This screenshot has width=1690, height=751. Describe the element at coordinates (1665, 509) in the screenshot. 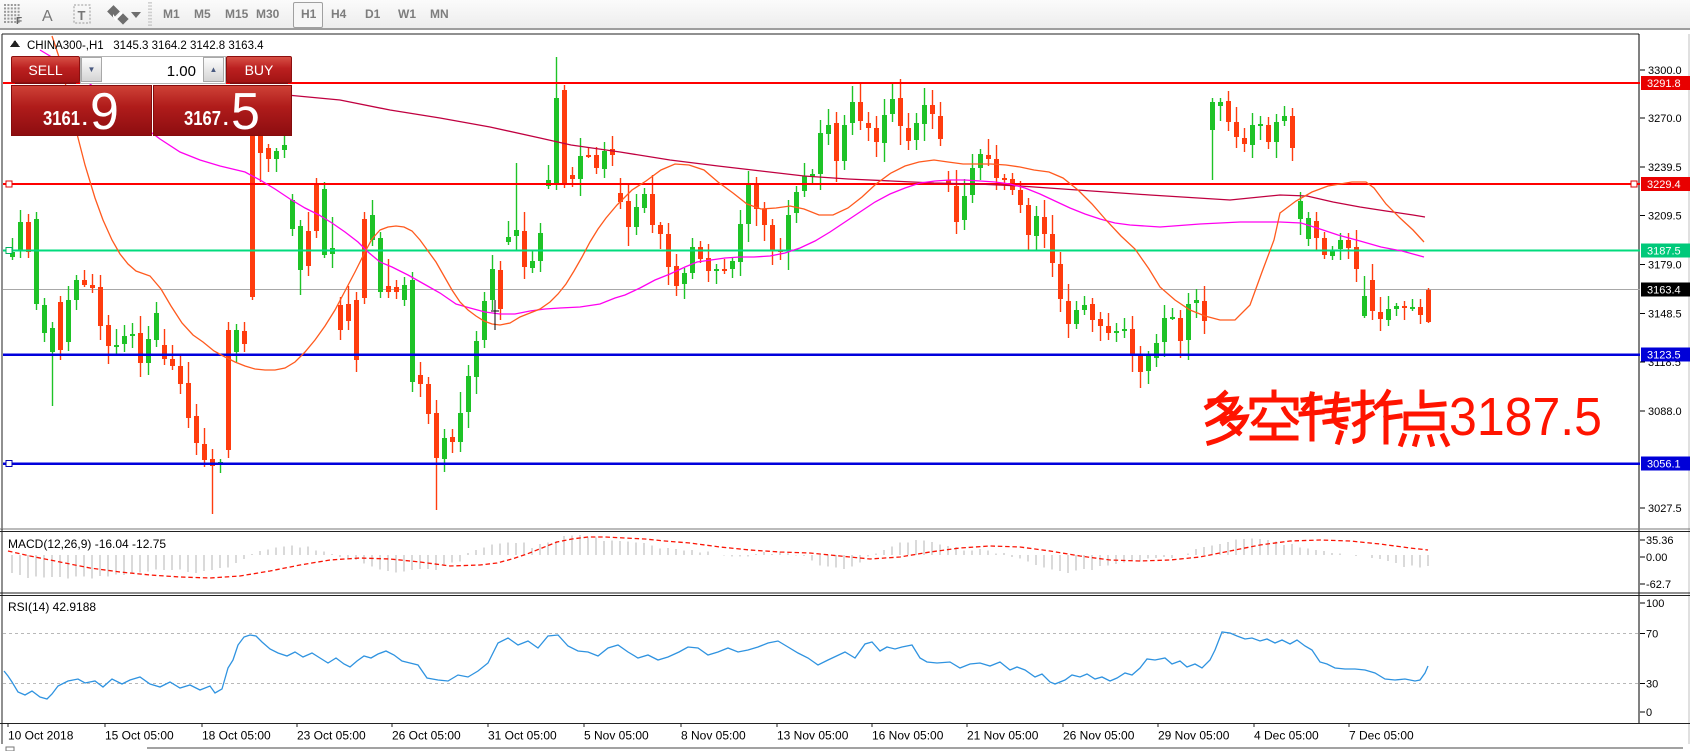

I see `svg-text: 3027.5` at that location.